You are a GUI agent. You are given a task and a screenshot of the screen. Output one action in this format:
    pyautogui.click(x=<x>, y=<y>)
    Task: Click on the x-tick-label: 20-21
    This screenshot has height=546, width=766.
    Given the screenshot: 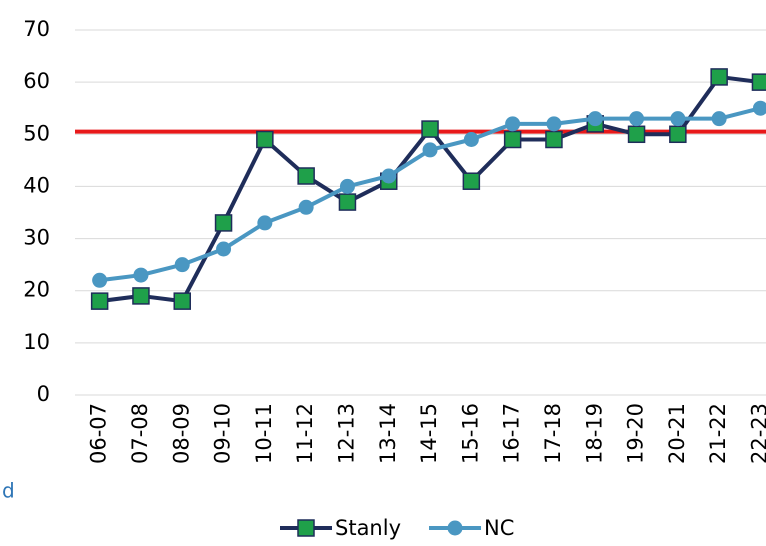 What is the action you would take?
    pyautogui.click(x=677, y=433)
    